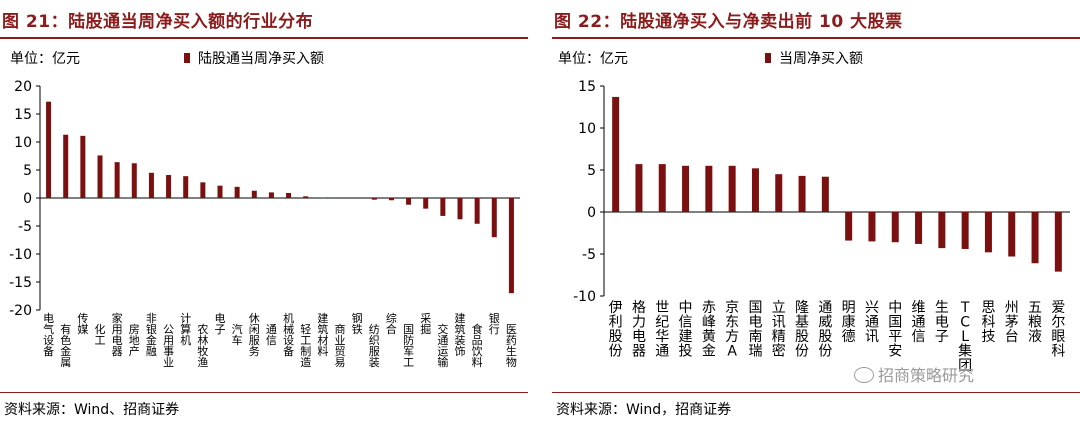 The width and height of the screenshot is (1080, 426). I want to click on x-tick-label: 银行, so click(494, 323).